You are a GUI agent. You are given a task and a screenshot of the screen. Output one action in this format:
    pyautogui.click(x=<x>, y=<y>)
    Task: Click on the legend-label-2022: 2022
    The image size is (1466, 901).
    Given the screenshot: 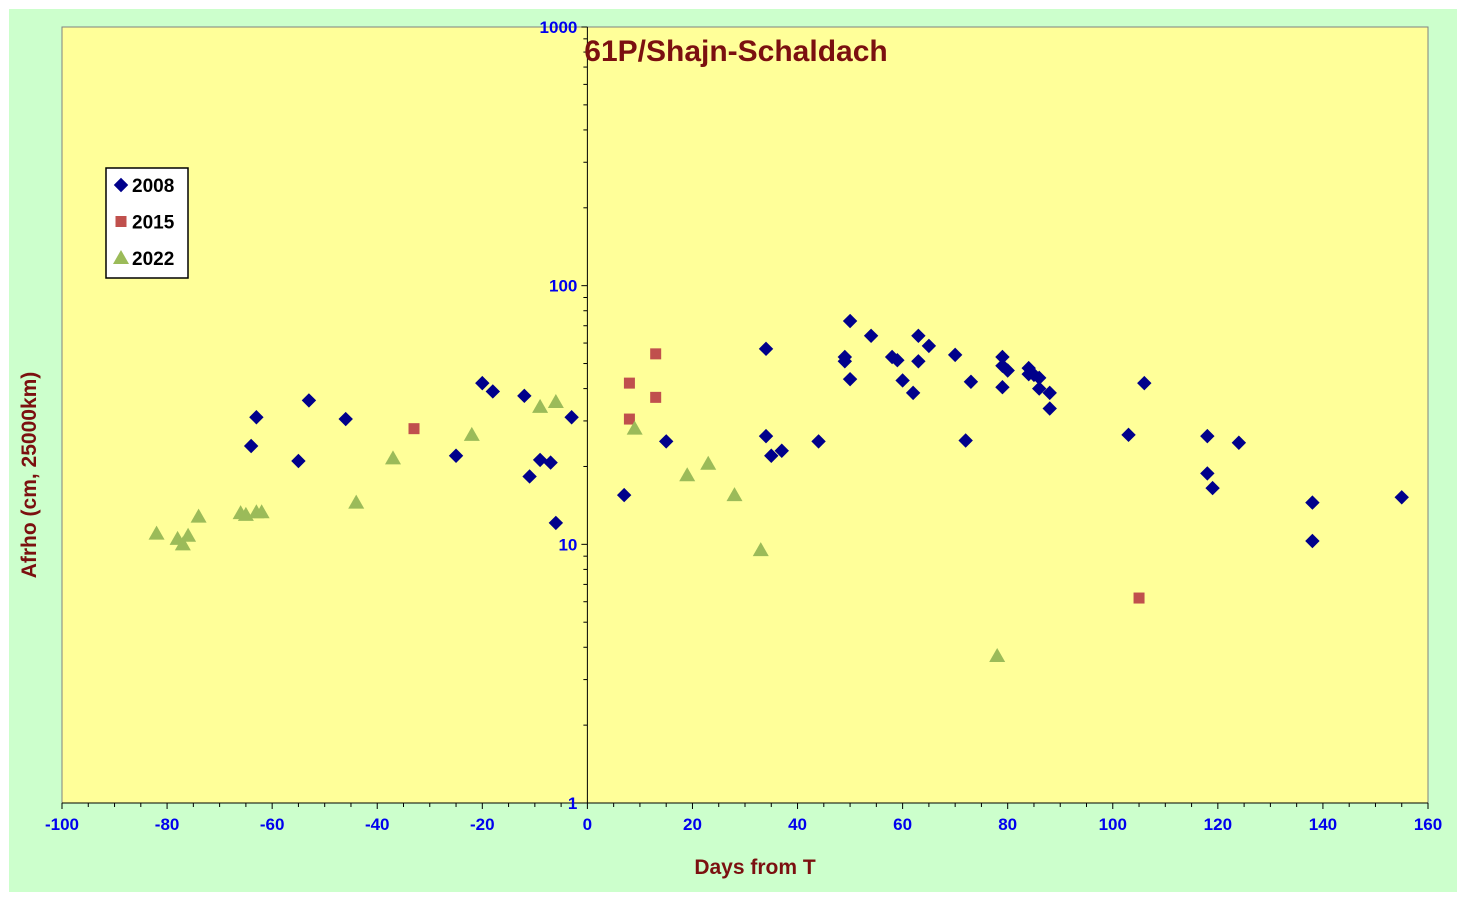 What is the action you would take?
    pyautogui.click(x=153, y=259)
    